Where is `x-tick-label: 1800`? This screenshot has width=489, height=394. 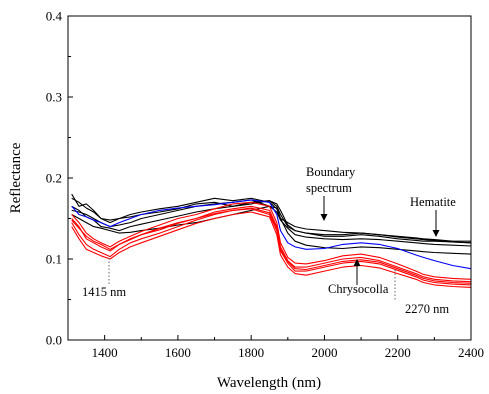 x-tick-label: 1800 is located at coordinates (251, 352).